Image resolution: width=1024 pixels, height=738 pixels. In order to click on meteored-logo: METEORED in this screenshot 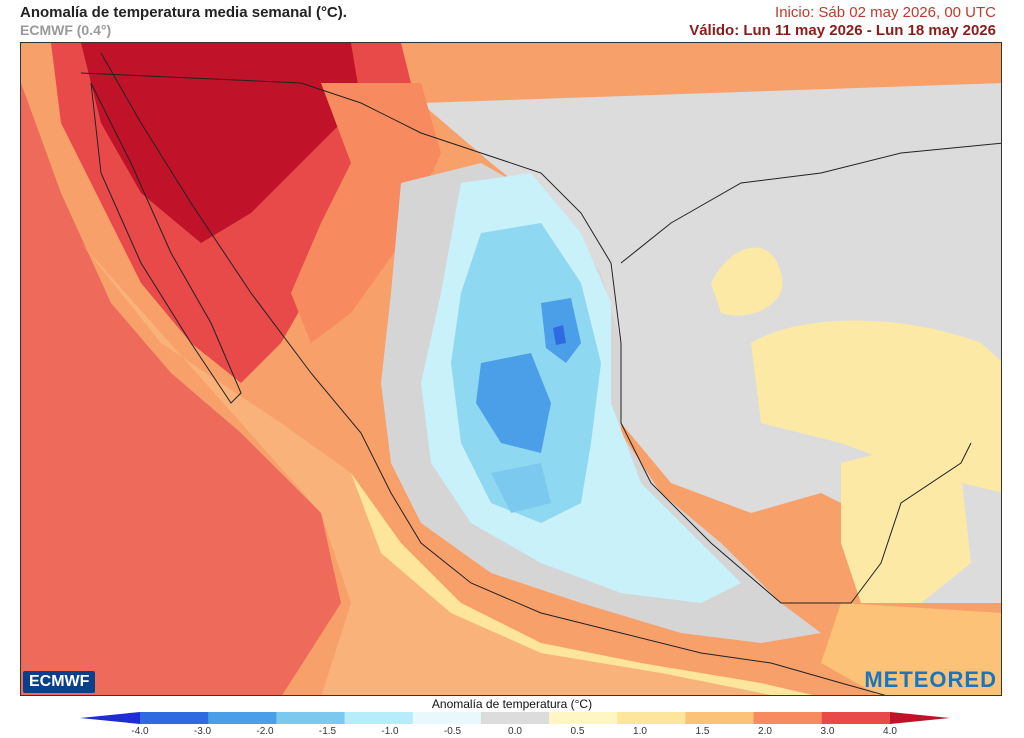, I will do `click(930, 679)`.